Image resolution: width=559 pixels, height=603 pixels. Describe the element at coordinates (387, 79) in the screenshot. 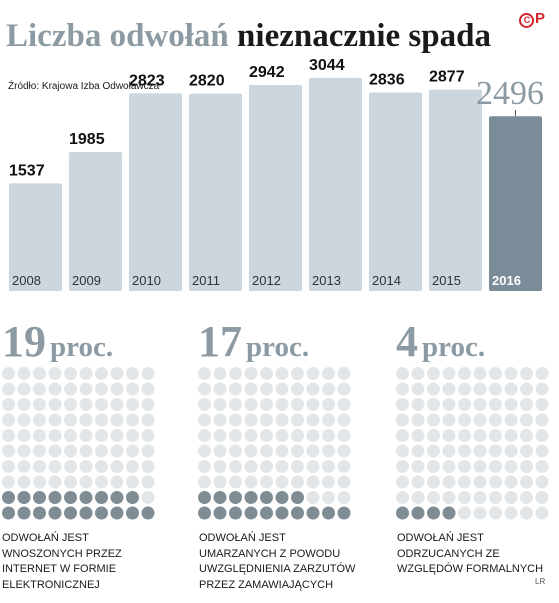

I see `value-label-2014: 2836` at that location.